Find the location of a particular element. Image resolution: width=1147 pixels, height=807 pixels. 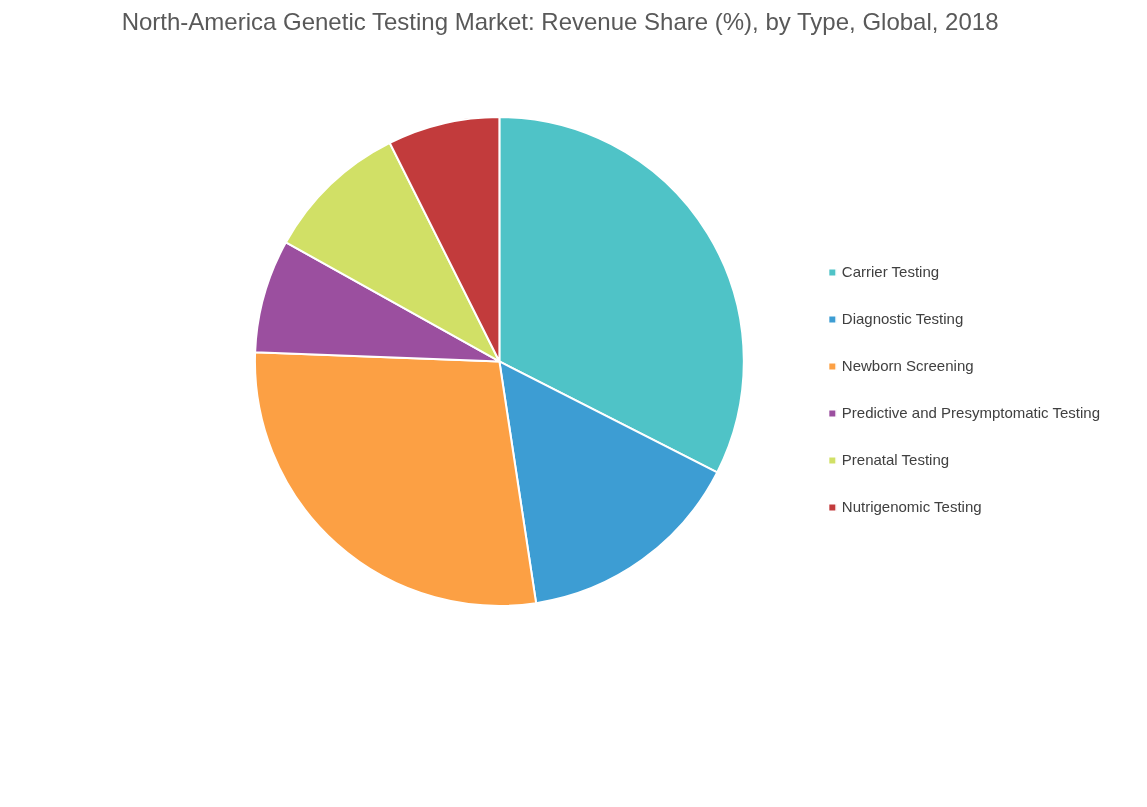

legend-label: Nutrigenomic Testing is located at coordinates (911, 506).